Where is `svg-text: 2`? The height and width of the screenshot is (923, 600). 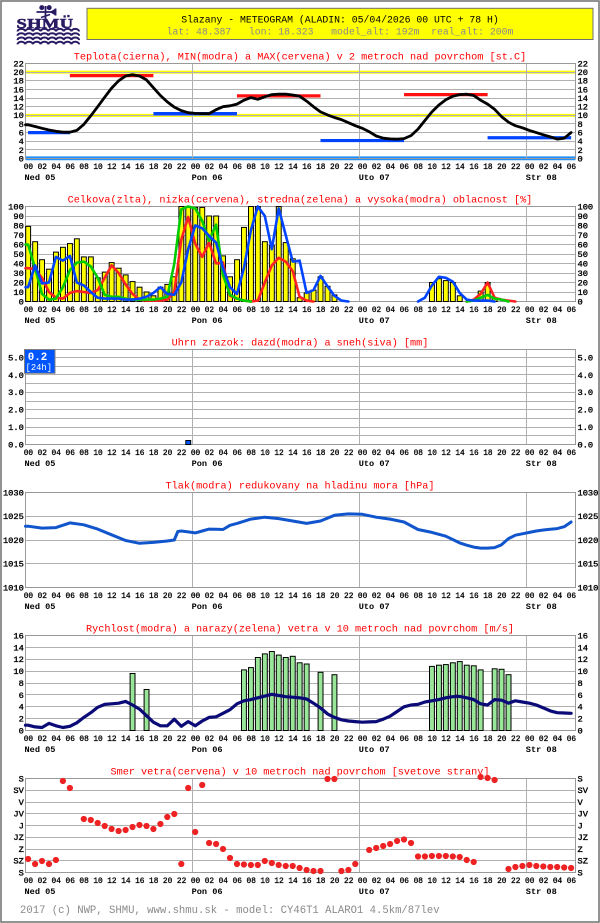 svg-text: 2 is located at coordinates (580, 151).